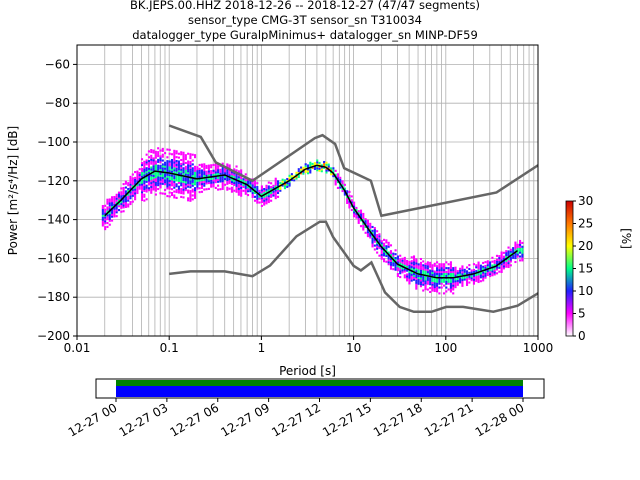 The image size is (640, 480). Describe the element at coordinates (93, 419) in the screenshot. I see `time-tick-label: 12-27 00` at that location.